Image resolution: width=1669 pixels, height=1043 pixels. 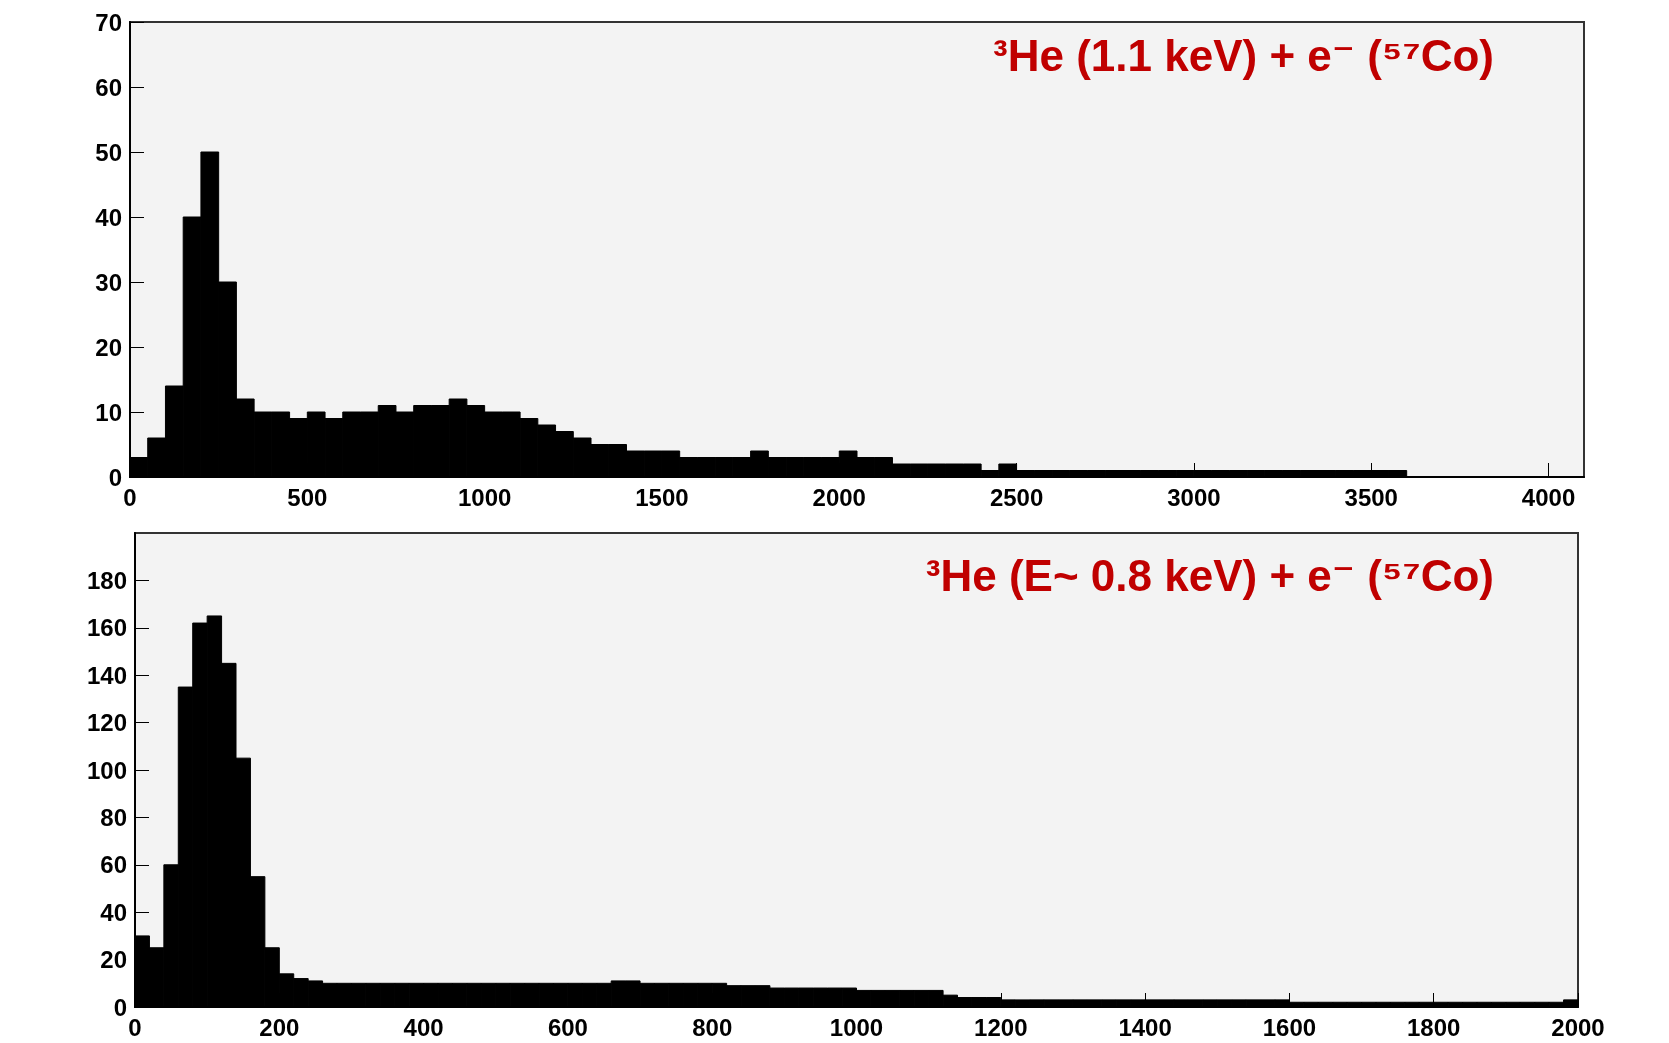 I want to click on x-tick-label: 1400, so click(x=1145, y=1027).